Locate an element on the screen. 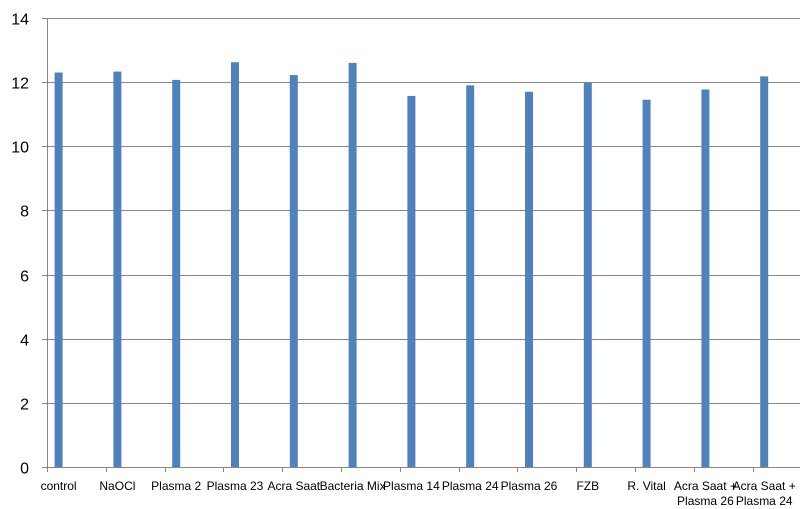 Image resolution: width=803 pixels, height=509 pixels. y-tick-label: 14 is located at coordinates (20, 20).